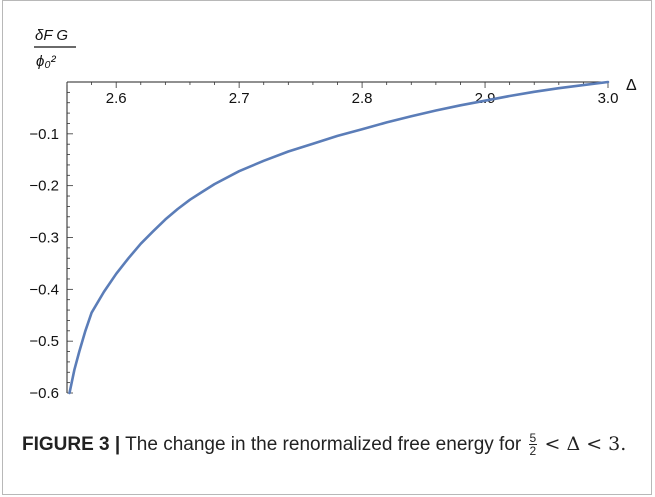 This screenshot has height=497, width=655. I want to click on y-axis-label-denominator: ϕ₀², so click(46, 61).